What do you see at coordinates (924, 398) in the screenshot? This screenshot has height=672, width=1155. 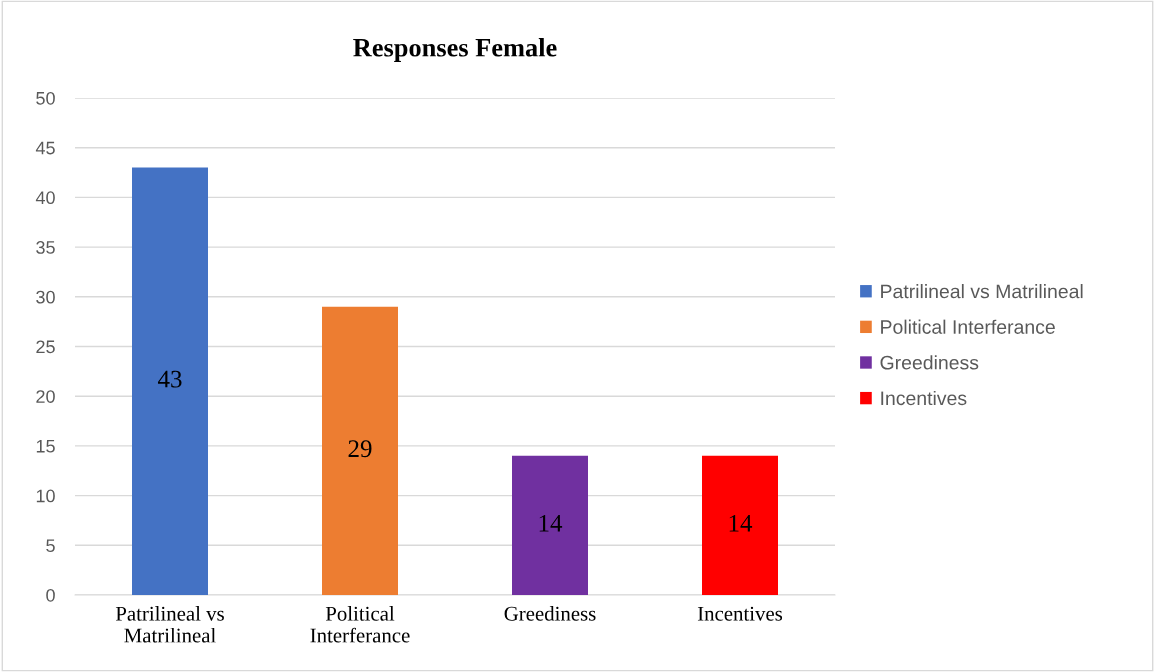 I see `legend-label: Incentives` at bounding box center [924, 398].